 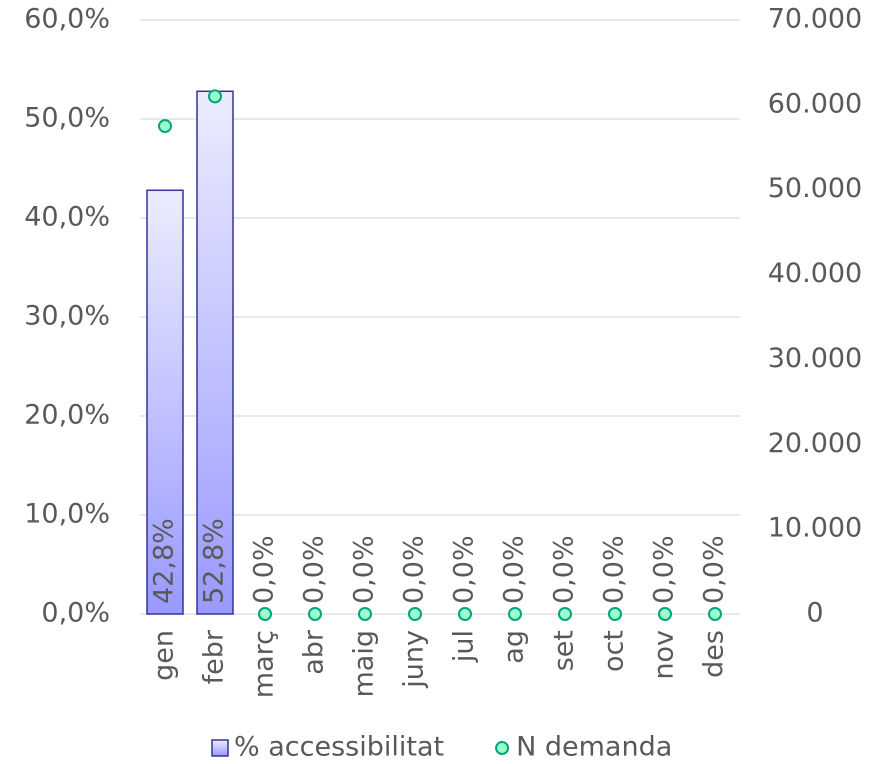 I want to click on x-tick-label: des, so click(x=714, y=654).